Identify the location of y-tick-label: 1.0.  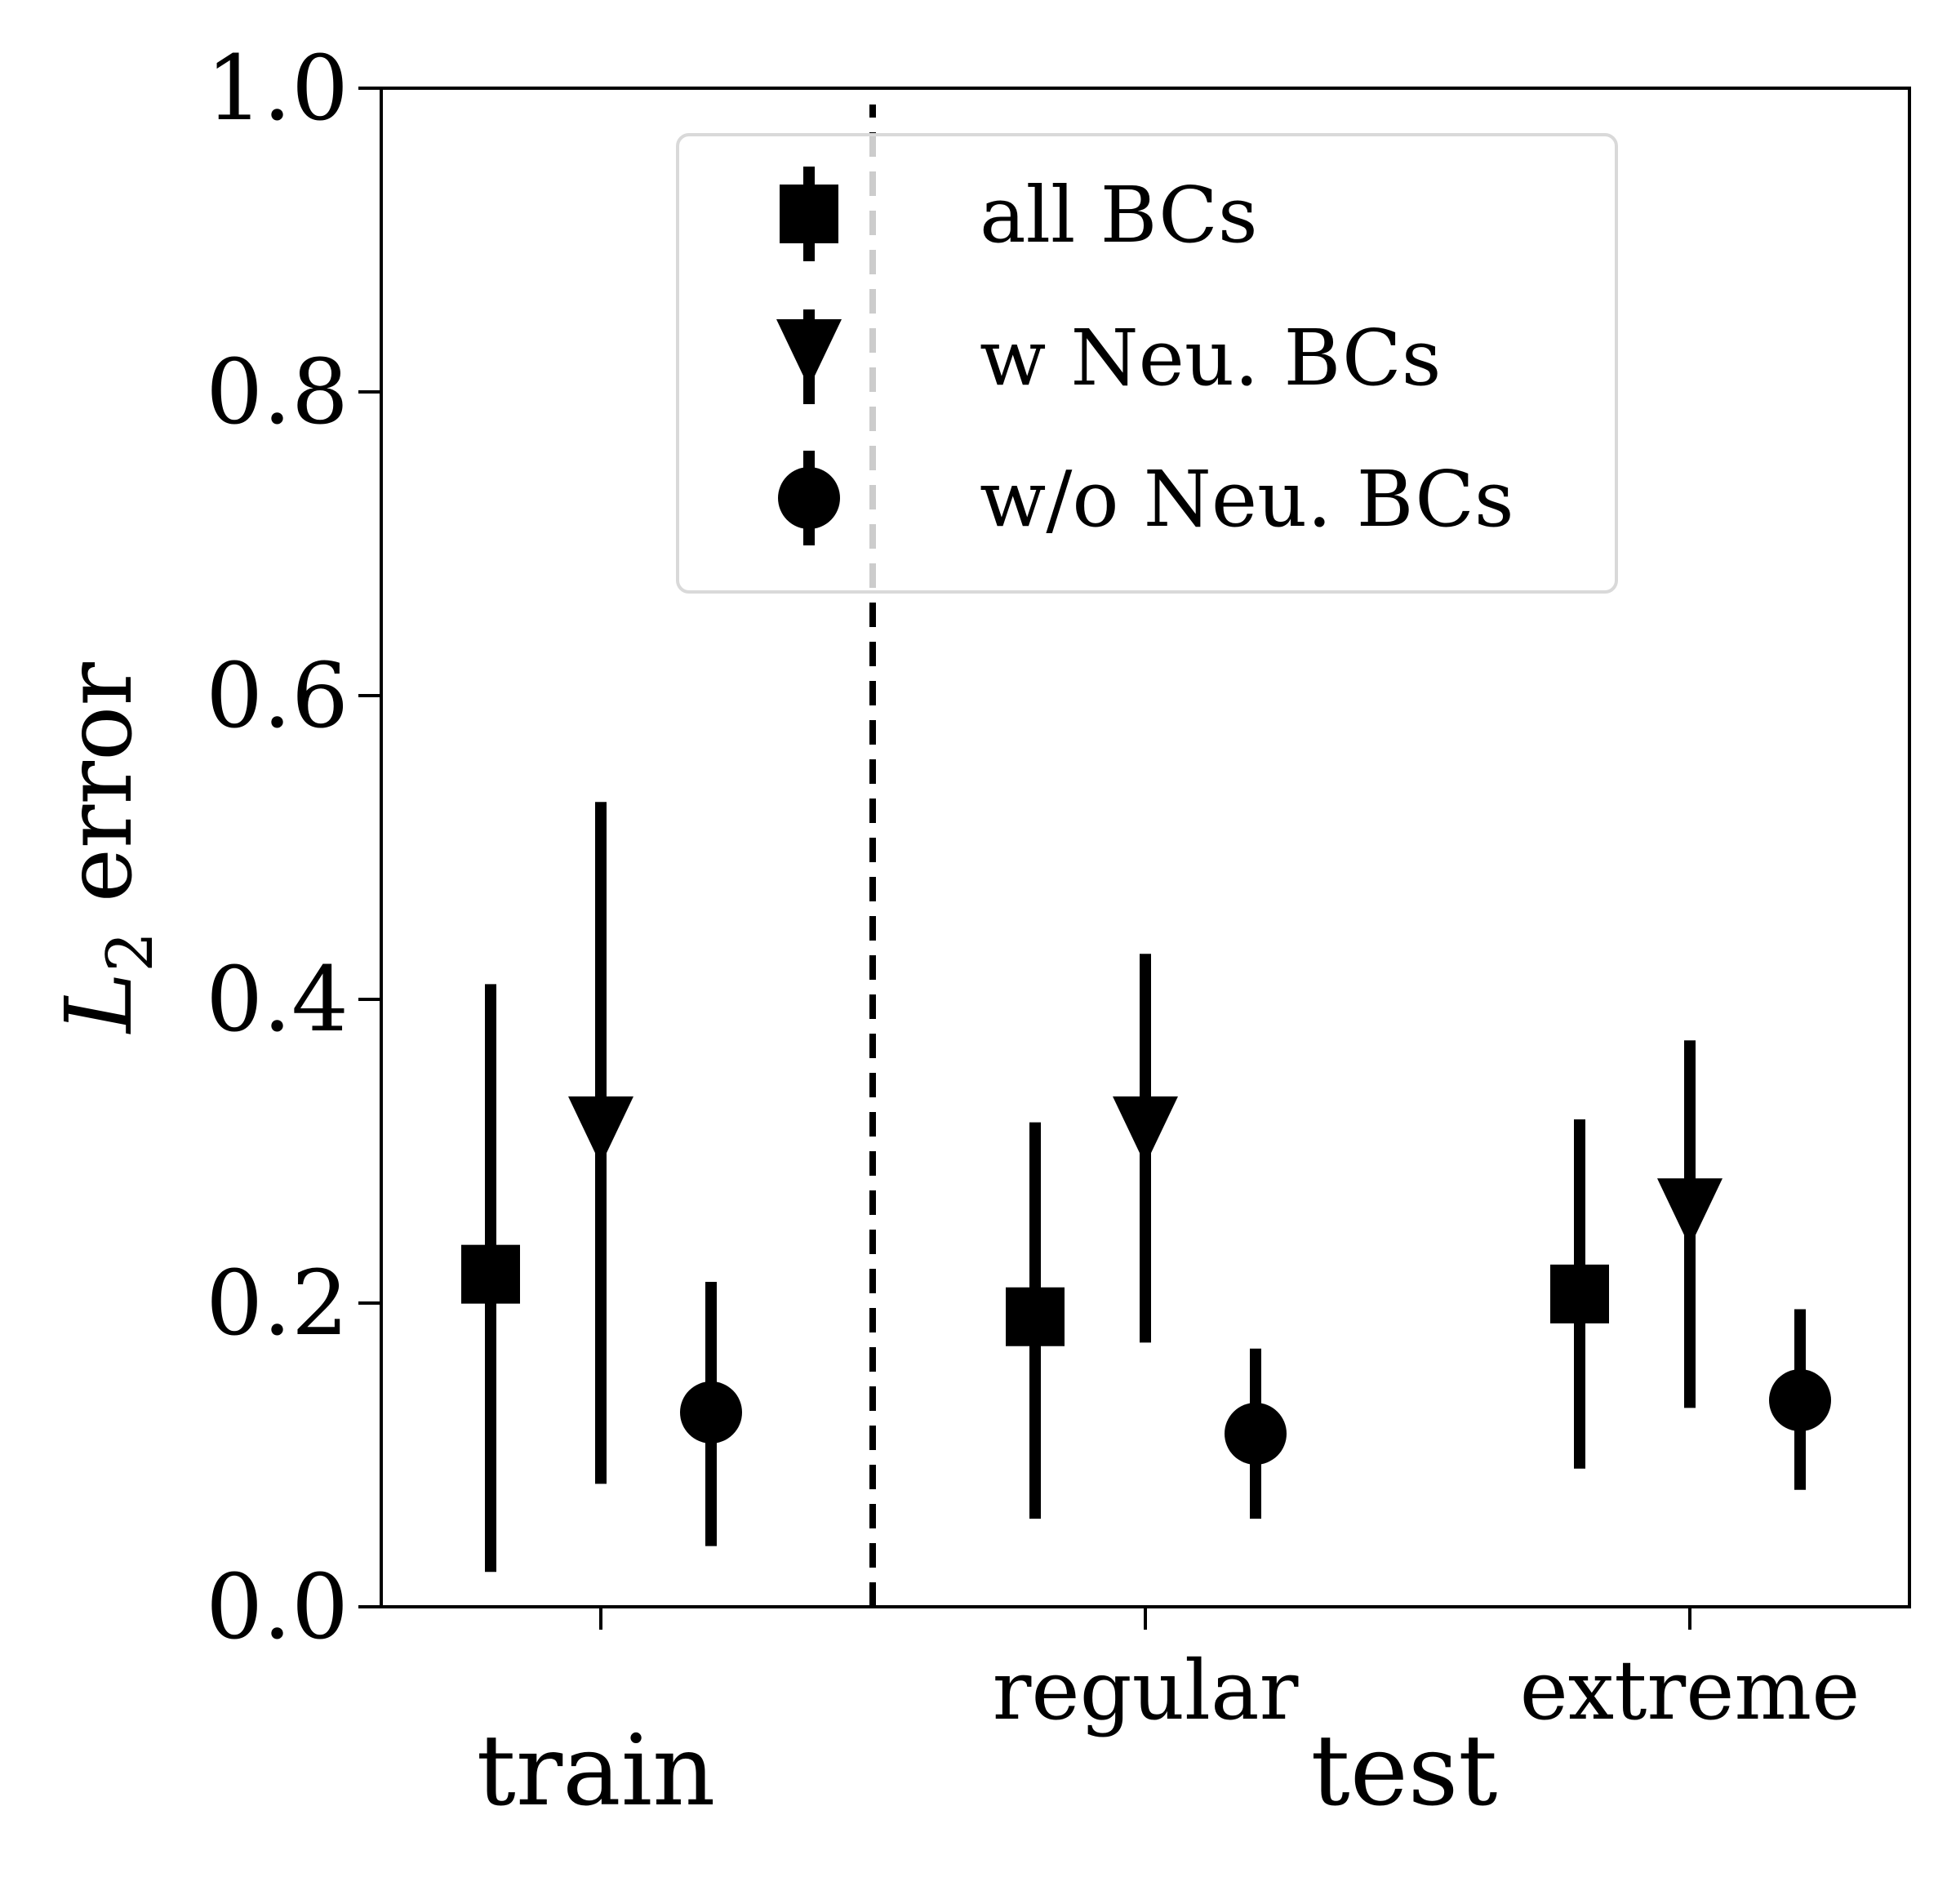
(277, 88).